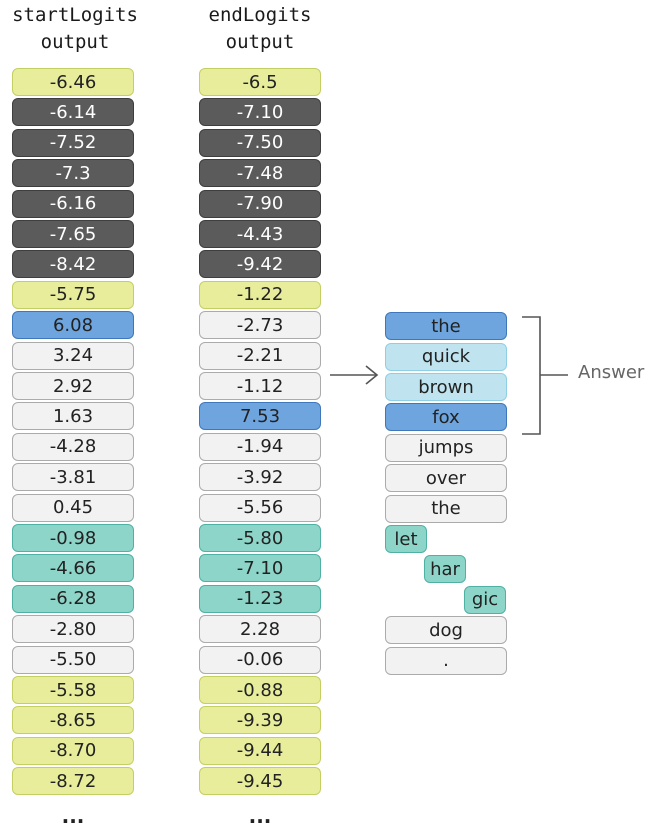 This screenshot has width=654, height=828. What do you see at coordinates (73, 142) in the screenshot?
I see `start-logit-cell: -7.52` at bounding box center [73, 142].